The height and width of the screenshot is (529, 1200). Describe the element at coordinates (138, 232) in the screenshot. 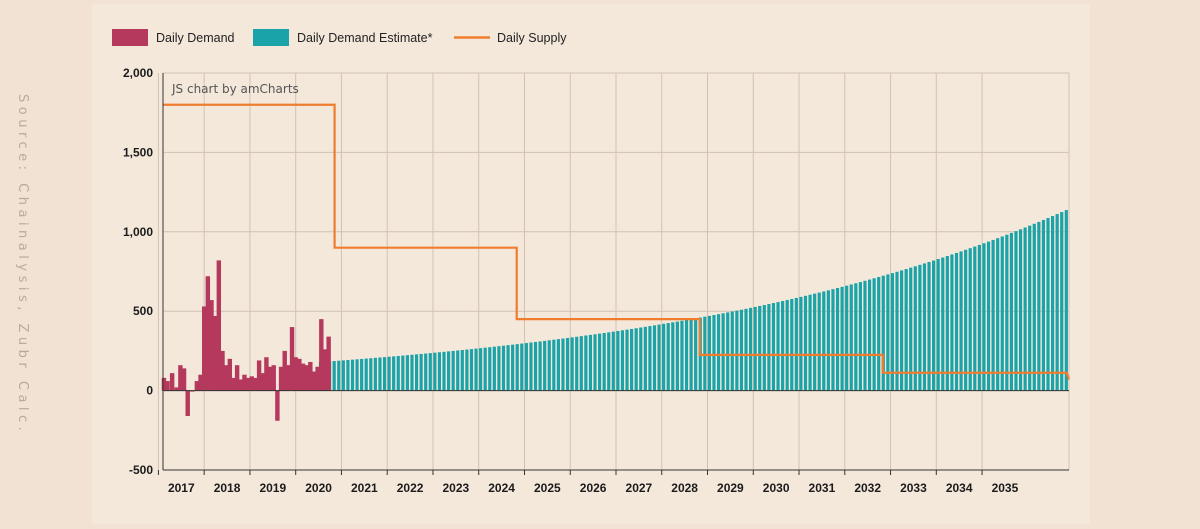

I see `y-tick-label: 1,000` at that location.